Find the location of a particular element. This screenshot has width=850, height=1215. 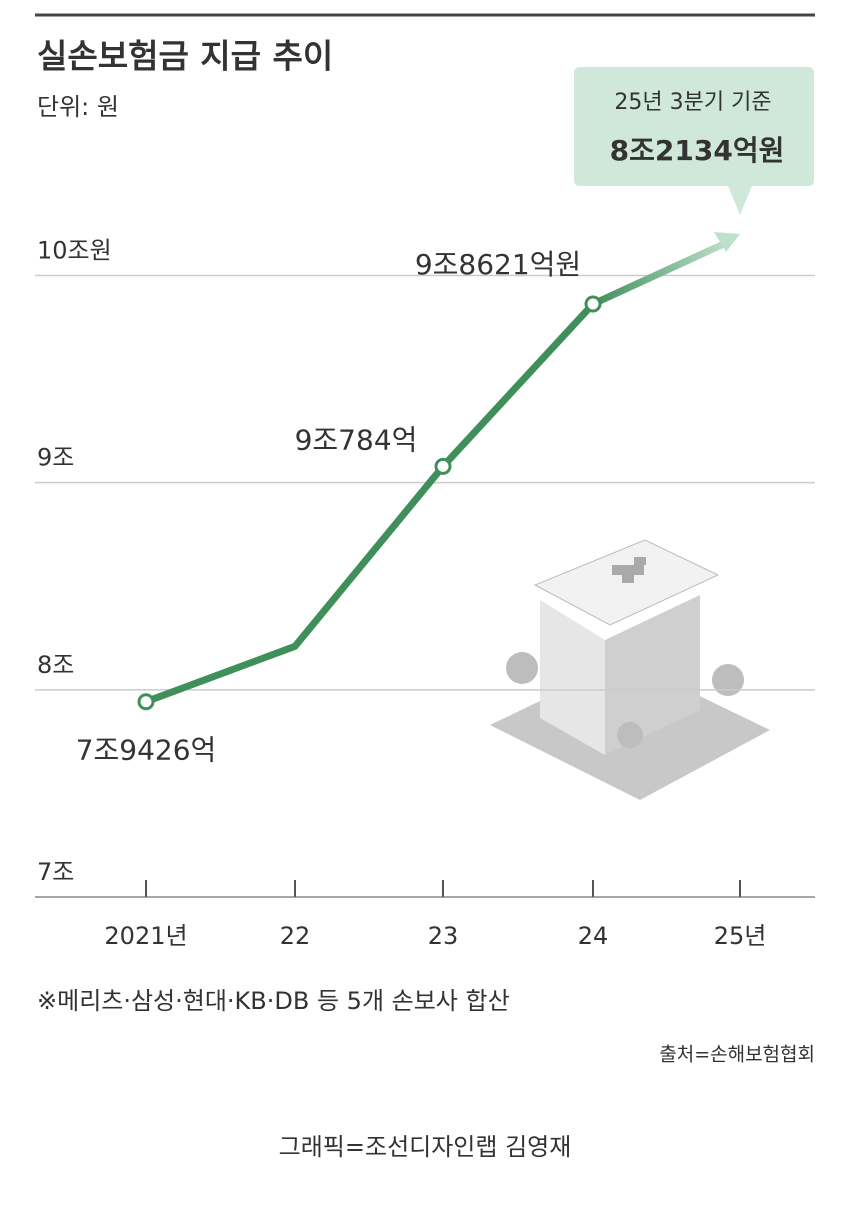

x-tick-label: 22 is located at coordinates (295, 936).